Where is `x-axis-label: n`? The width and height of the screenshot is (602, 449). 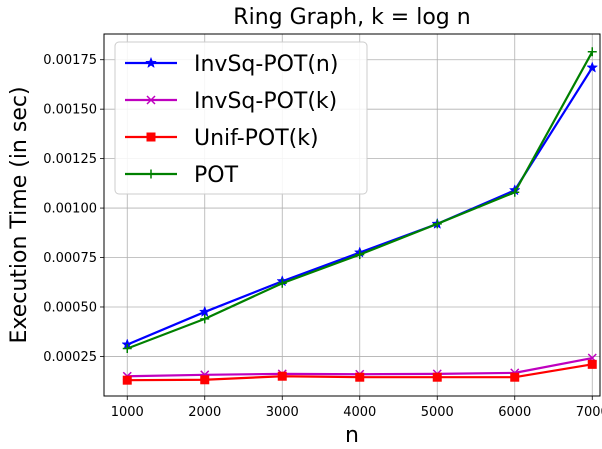
x-axis-label: n is located at coordinates (352, 435).